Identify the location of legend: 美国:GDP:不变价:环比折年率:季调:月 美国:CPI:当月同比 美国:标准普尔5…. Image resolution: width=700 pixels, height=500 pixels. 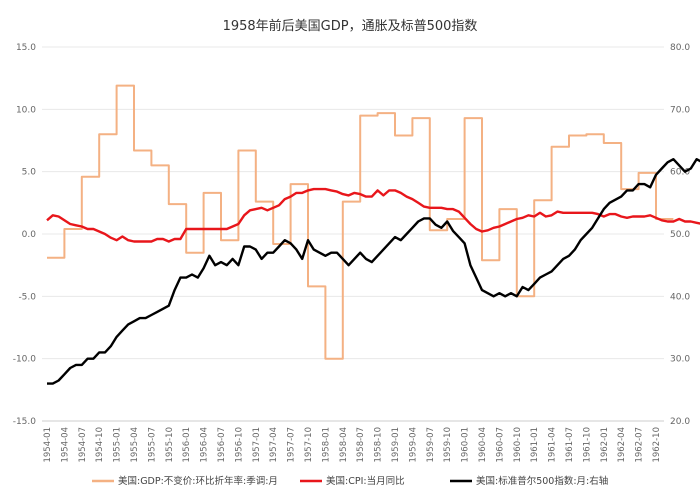
(350, 481).